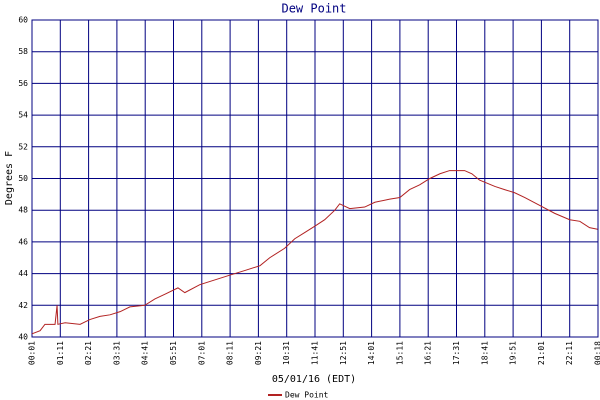  Describe the element at coordinates (23, 178) in the screenshot. I see `y-tick-label: 50` at that location.